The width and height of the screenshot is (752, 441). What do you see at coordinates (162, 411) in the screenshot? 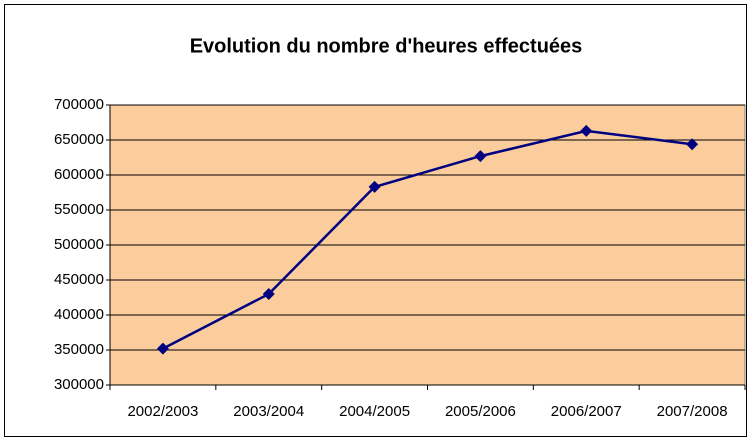
I see `x-tick-label: 2002/2003` at bounding box center [162, 411].